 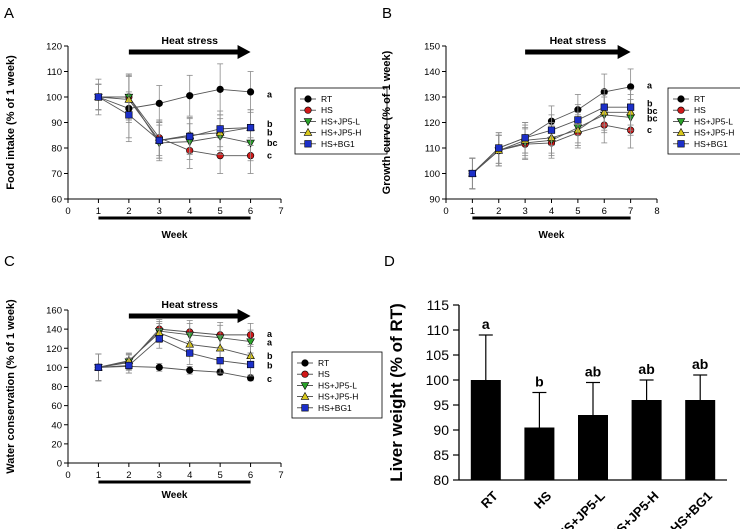 I want to click on y-axis-label: Water conservation (% of 1 week), so click(x=11, y=386).